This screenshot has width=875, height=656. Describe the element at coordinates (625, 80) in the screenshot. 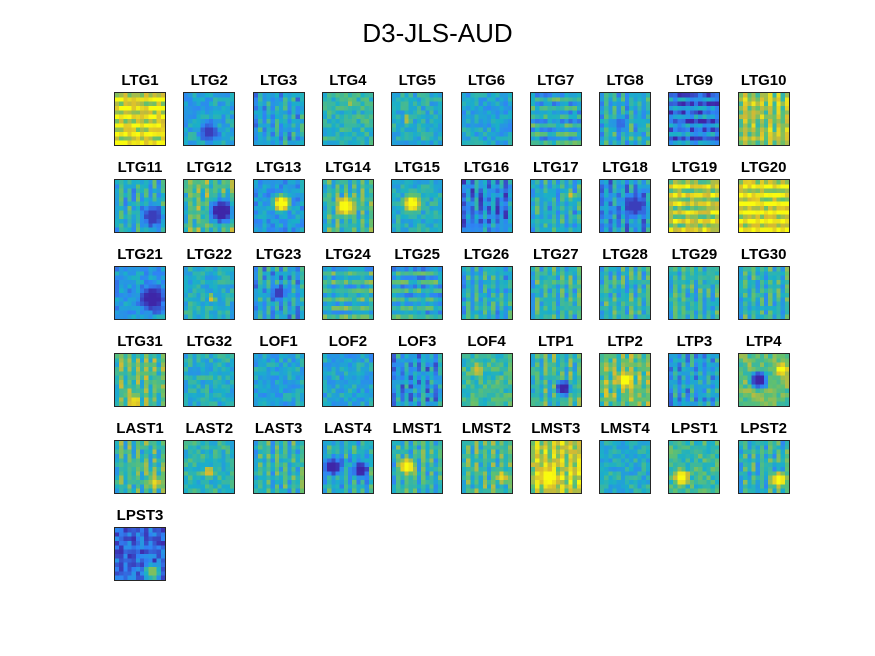

I see `panel-title: LTG8` at that location.